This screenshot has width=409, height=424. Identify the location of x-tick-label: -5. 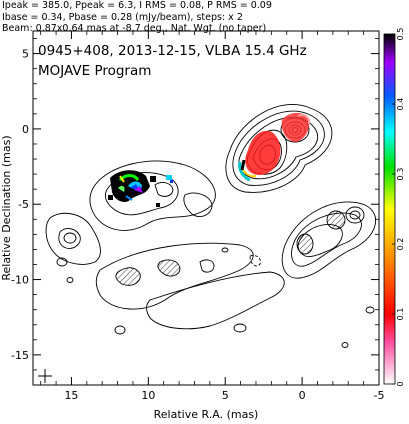
(379, 395).